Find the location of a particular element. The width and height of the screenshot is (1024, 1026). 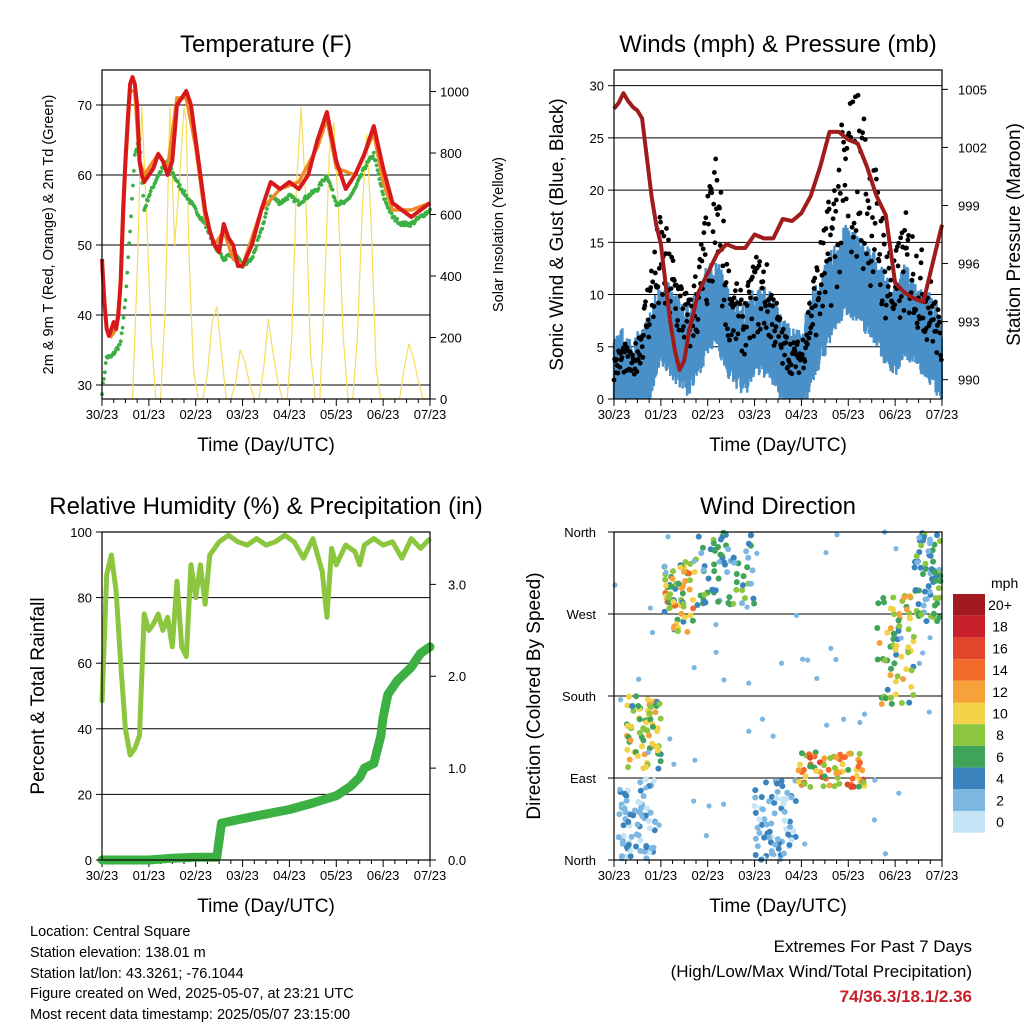

colorbar-title: mph is located at coordinates (1004, 583).